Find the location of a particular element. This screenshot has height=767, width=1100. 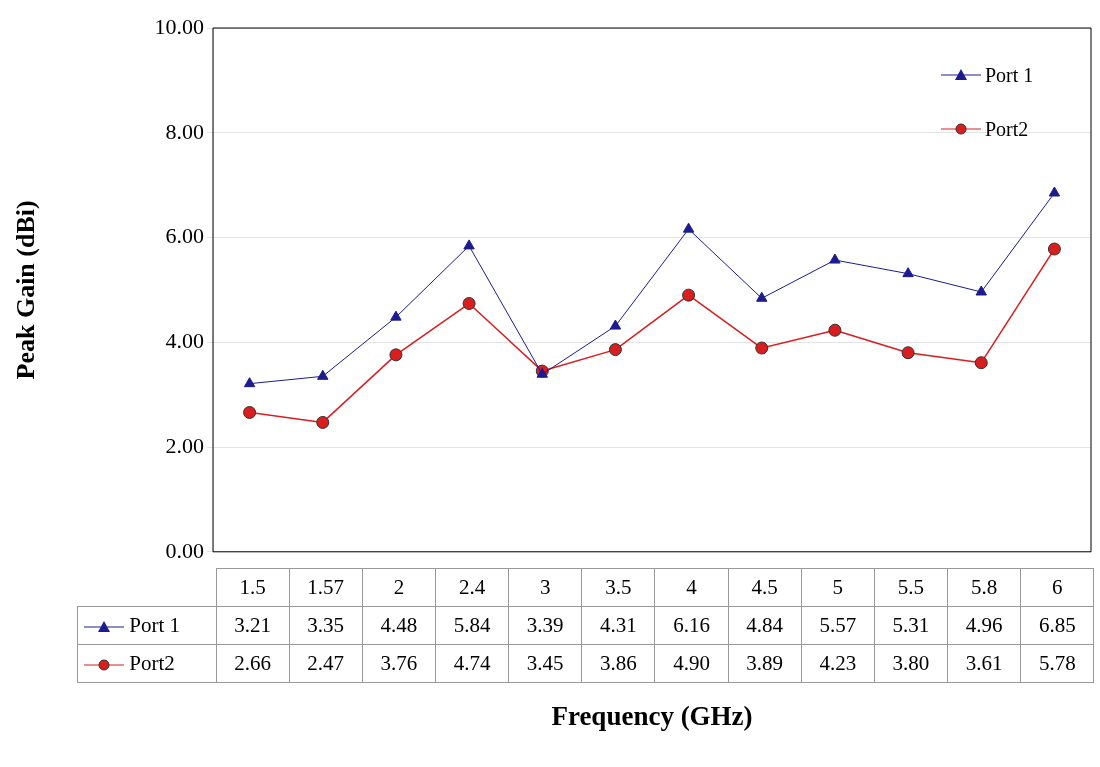

data-label: 4.23 is located at coordinates (838, 663).